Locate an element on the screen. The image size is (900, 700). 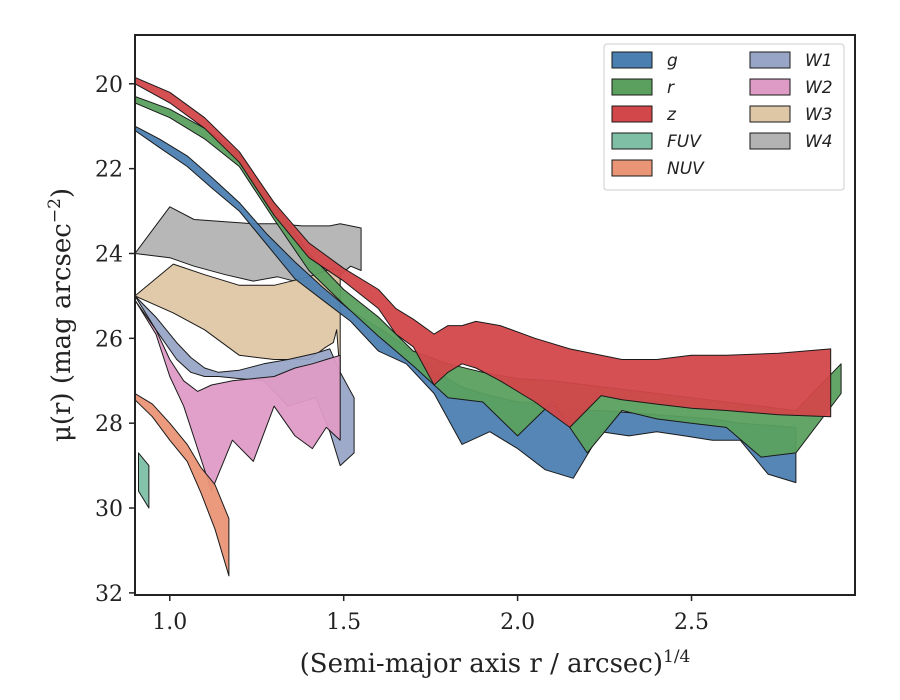
legend-label-z: z is located at coordinates (671, 115).